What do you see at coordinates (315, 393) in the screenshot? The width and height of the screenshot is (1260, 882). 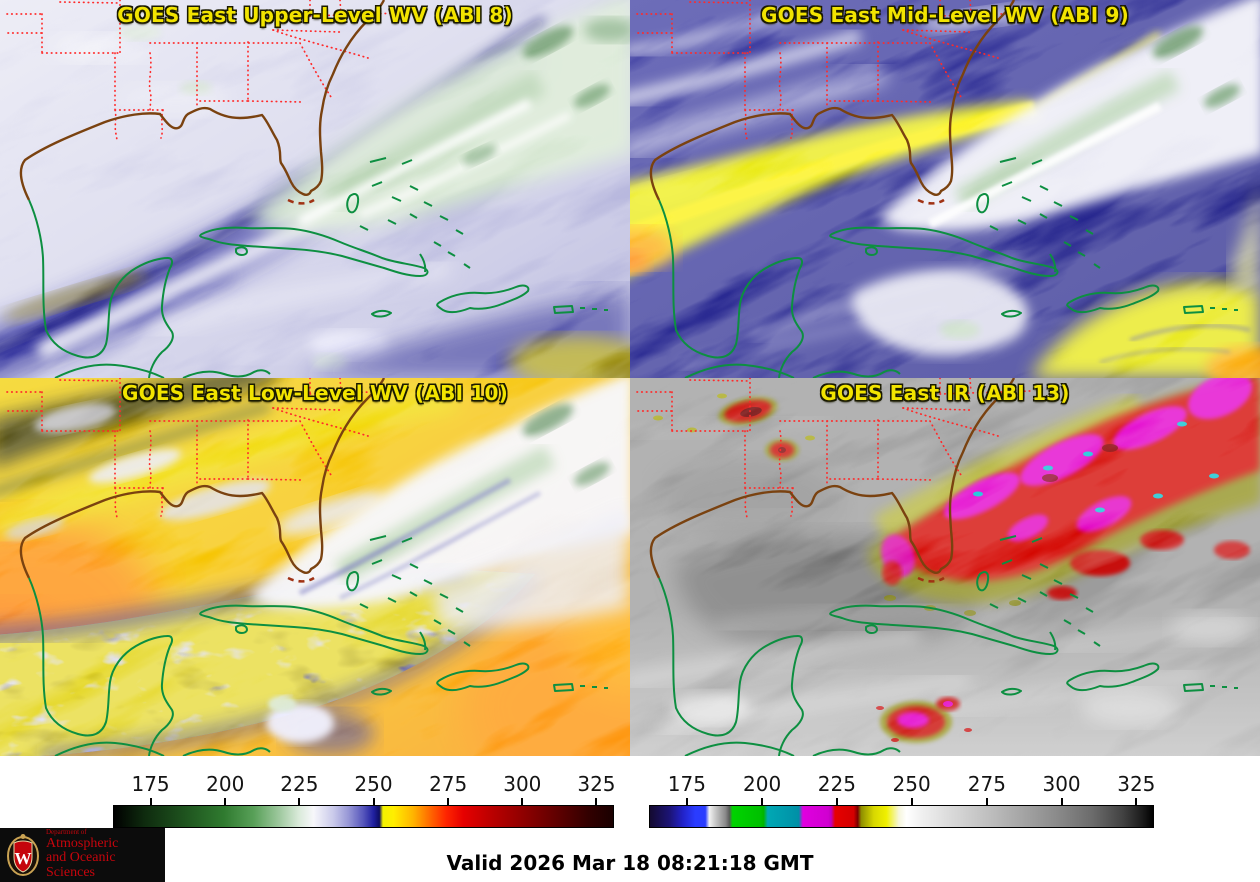 I see `panel-title: GOES East Low-Level WV (ABI 10)` at bounding box center [315, 393].